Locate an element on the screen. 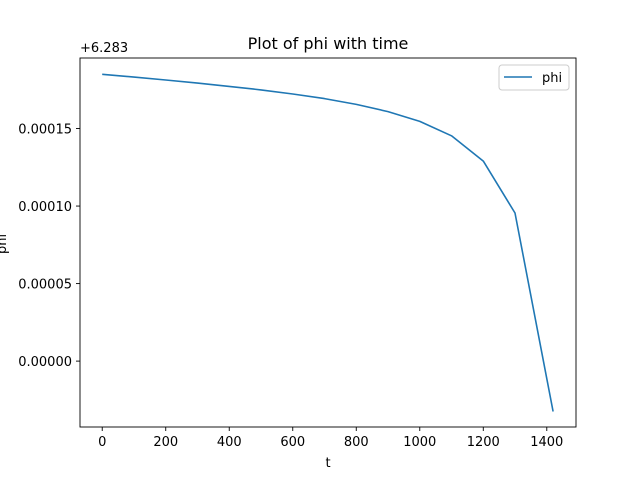  x-tick-label: 600 is located at coordinates (292, 442).